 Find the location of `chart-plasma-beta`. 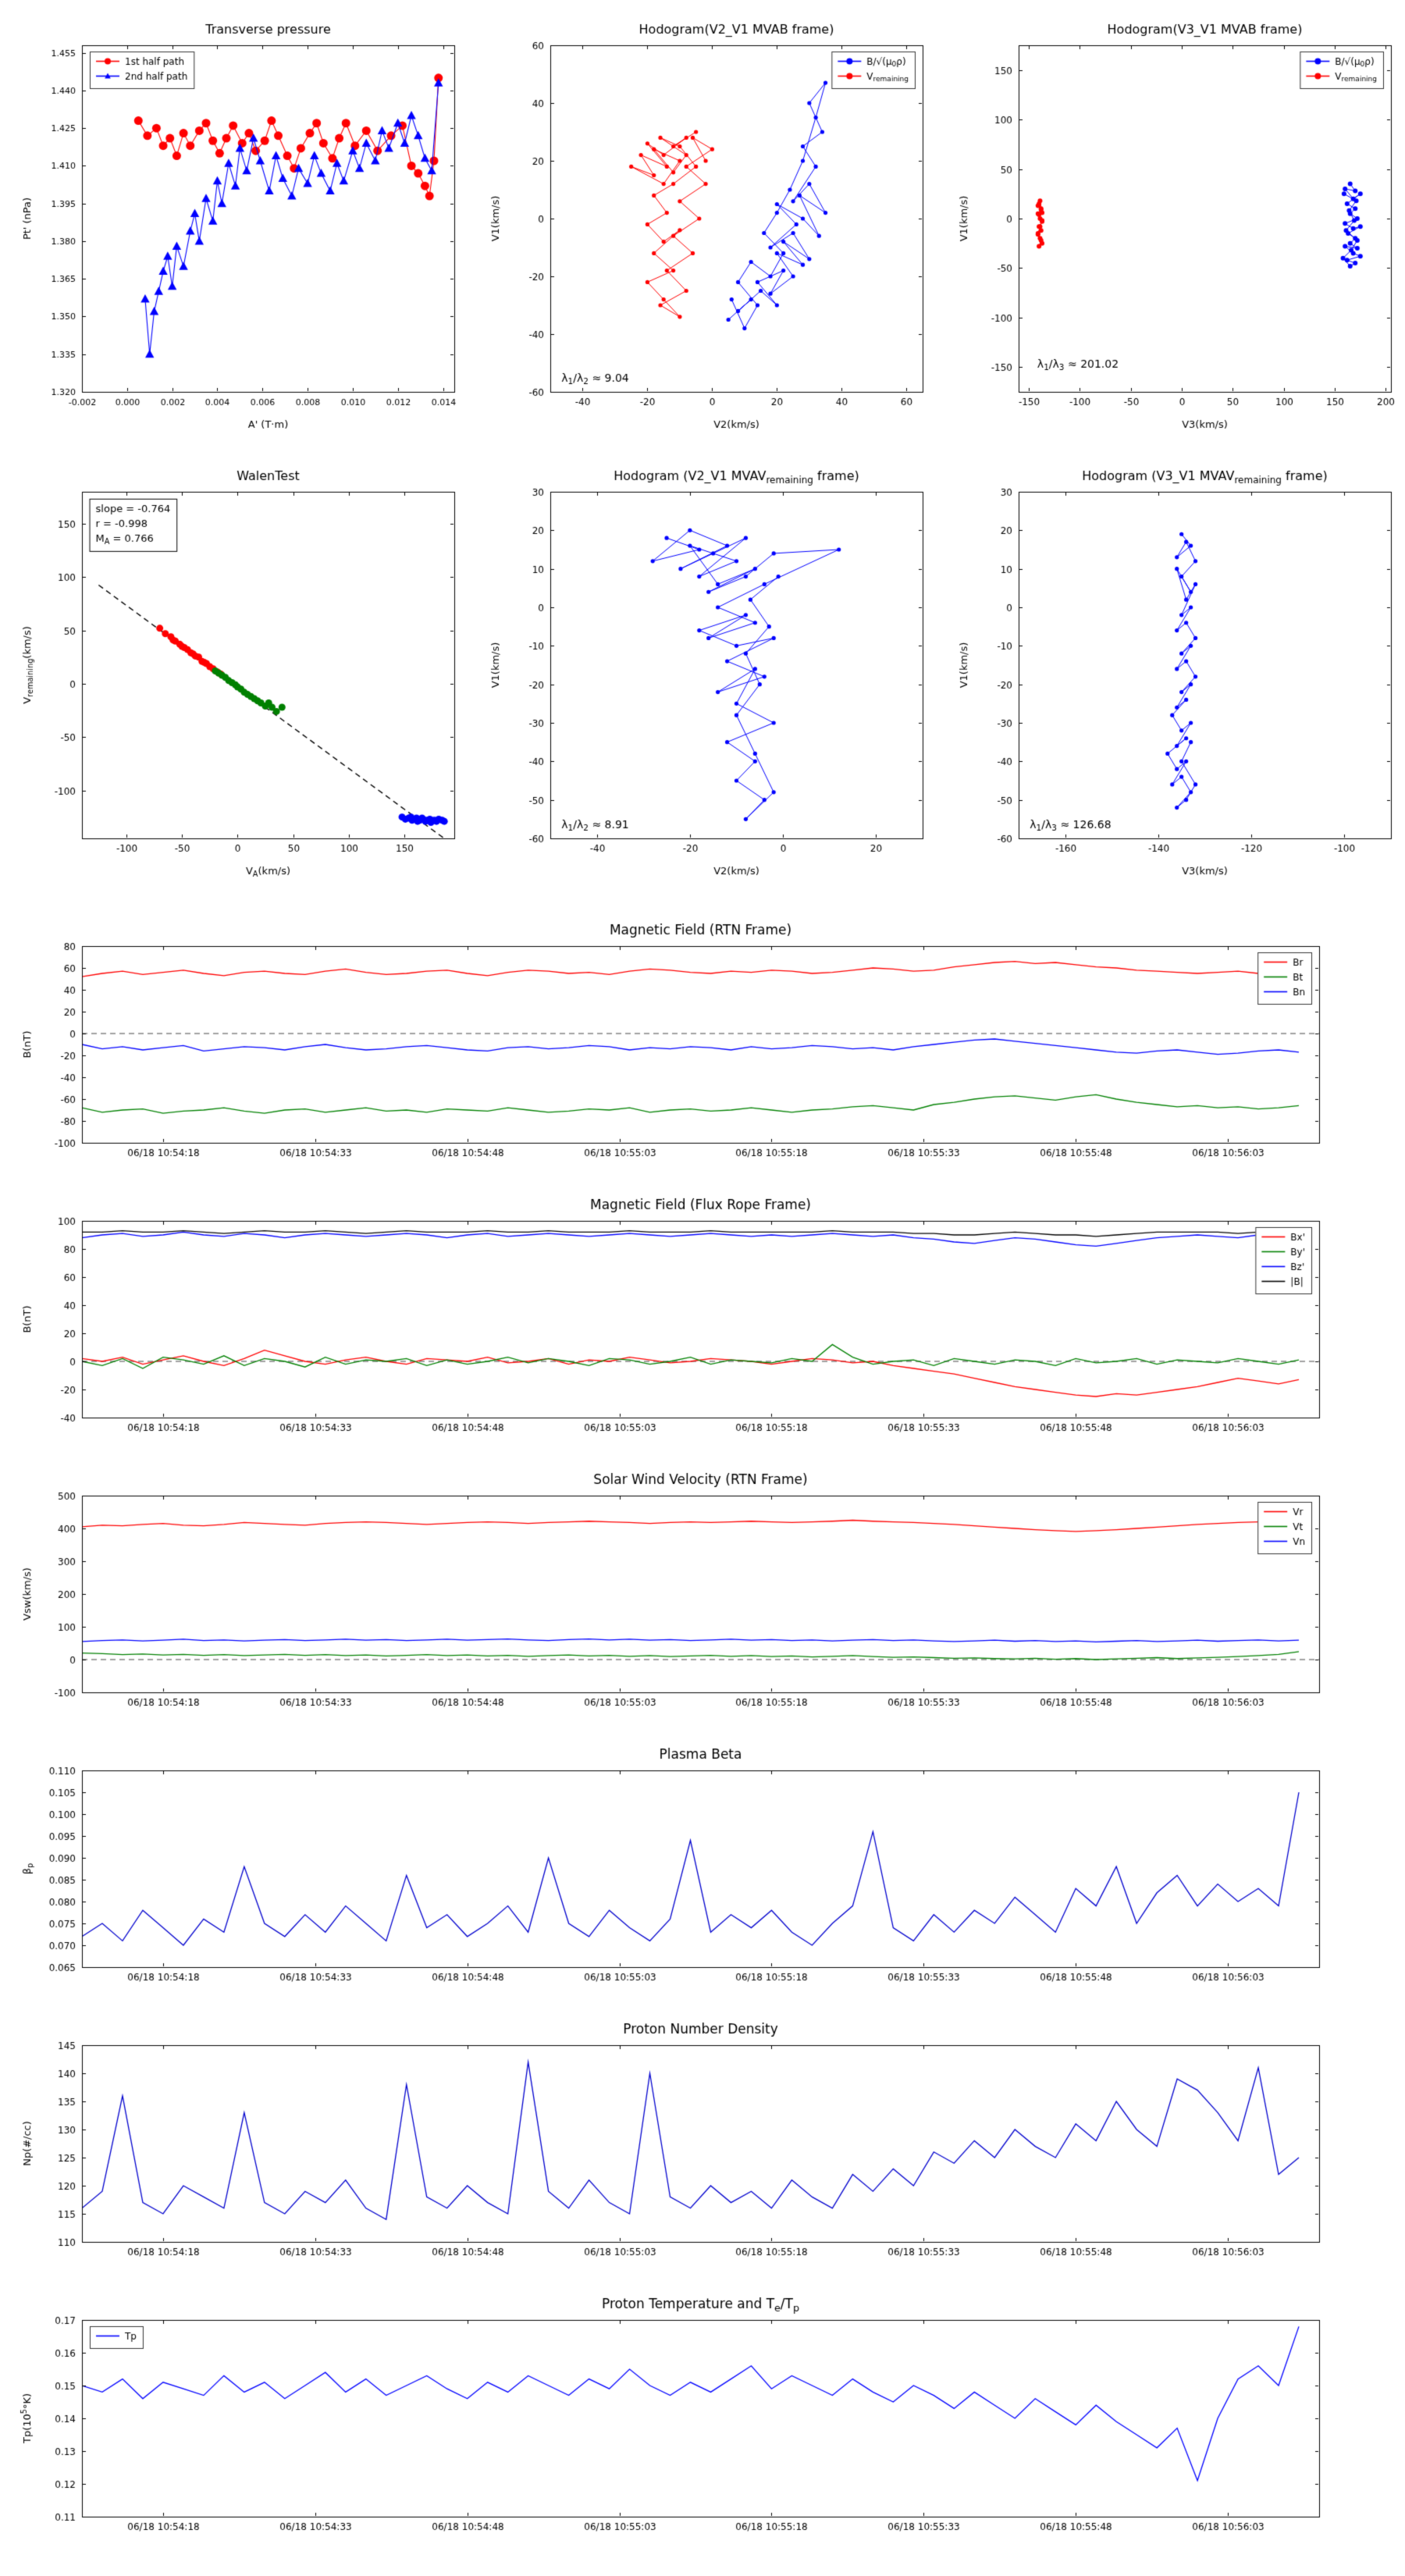

chart-plasma-beta is located at coordinates (703, 1870).